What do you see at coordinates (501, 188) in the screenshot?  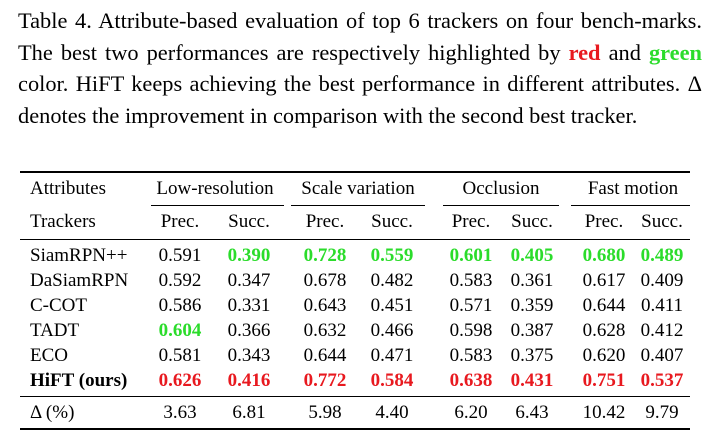 I see `attribute-group-header: Occlusion` at bounding box center [501, 188].